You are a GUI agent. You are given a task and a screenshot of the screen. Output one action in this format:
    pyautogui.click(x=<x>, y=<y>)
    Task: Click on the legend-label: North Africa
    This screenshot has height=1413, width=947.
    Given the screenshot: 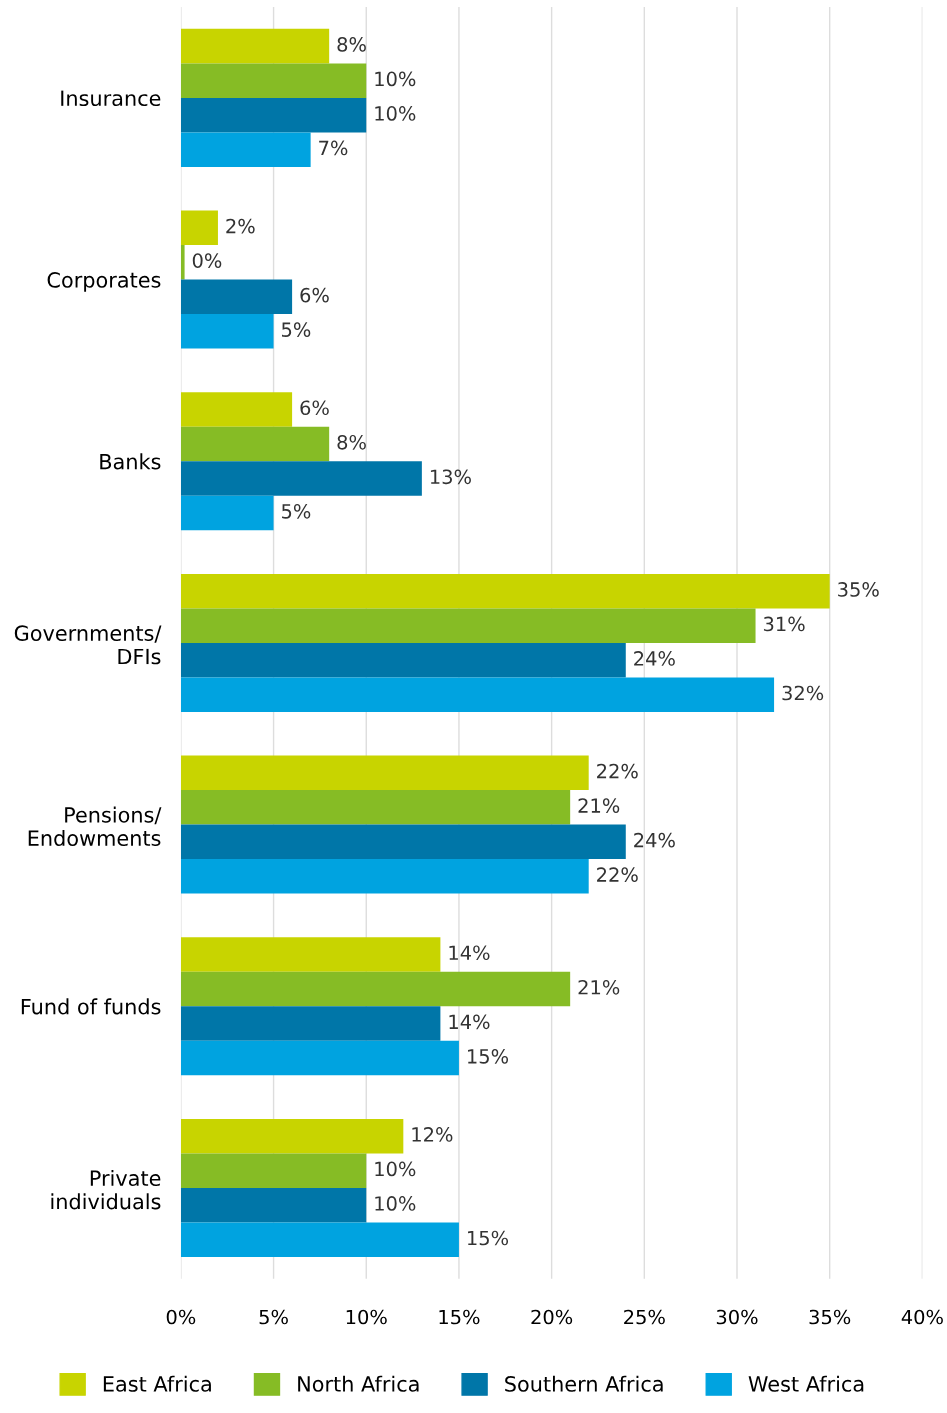 What is the action you would take?
    pyautogui.click(x=358, y=1383)
    